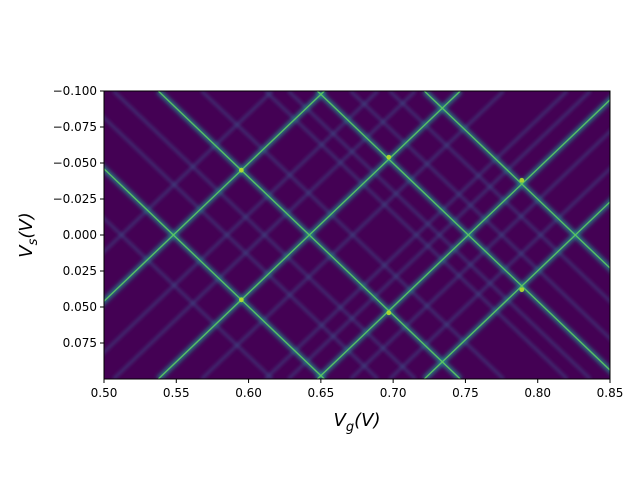  What do you see at coordinates (33, 241) in the screenshot?
I see `y-axis-label-sub: s` at bounding box center [33, 241].